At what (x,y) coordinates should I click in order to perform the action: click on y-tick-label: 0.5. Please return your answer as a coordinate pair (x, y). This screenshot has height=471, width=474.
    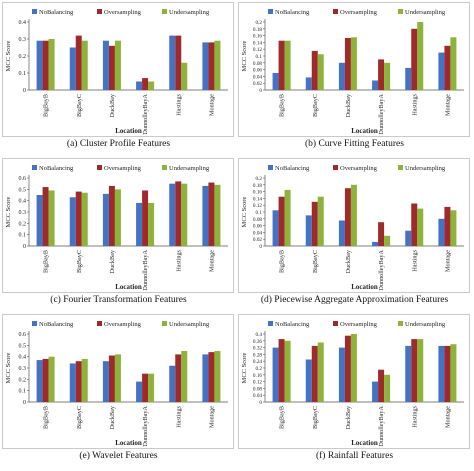
    Looking at the image, I should click on (23, 346).